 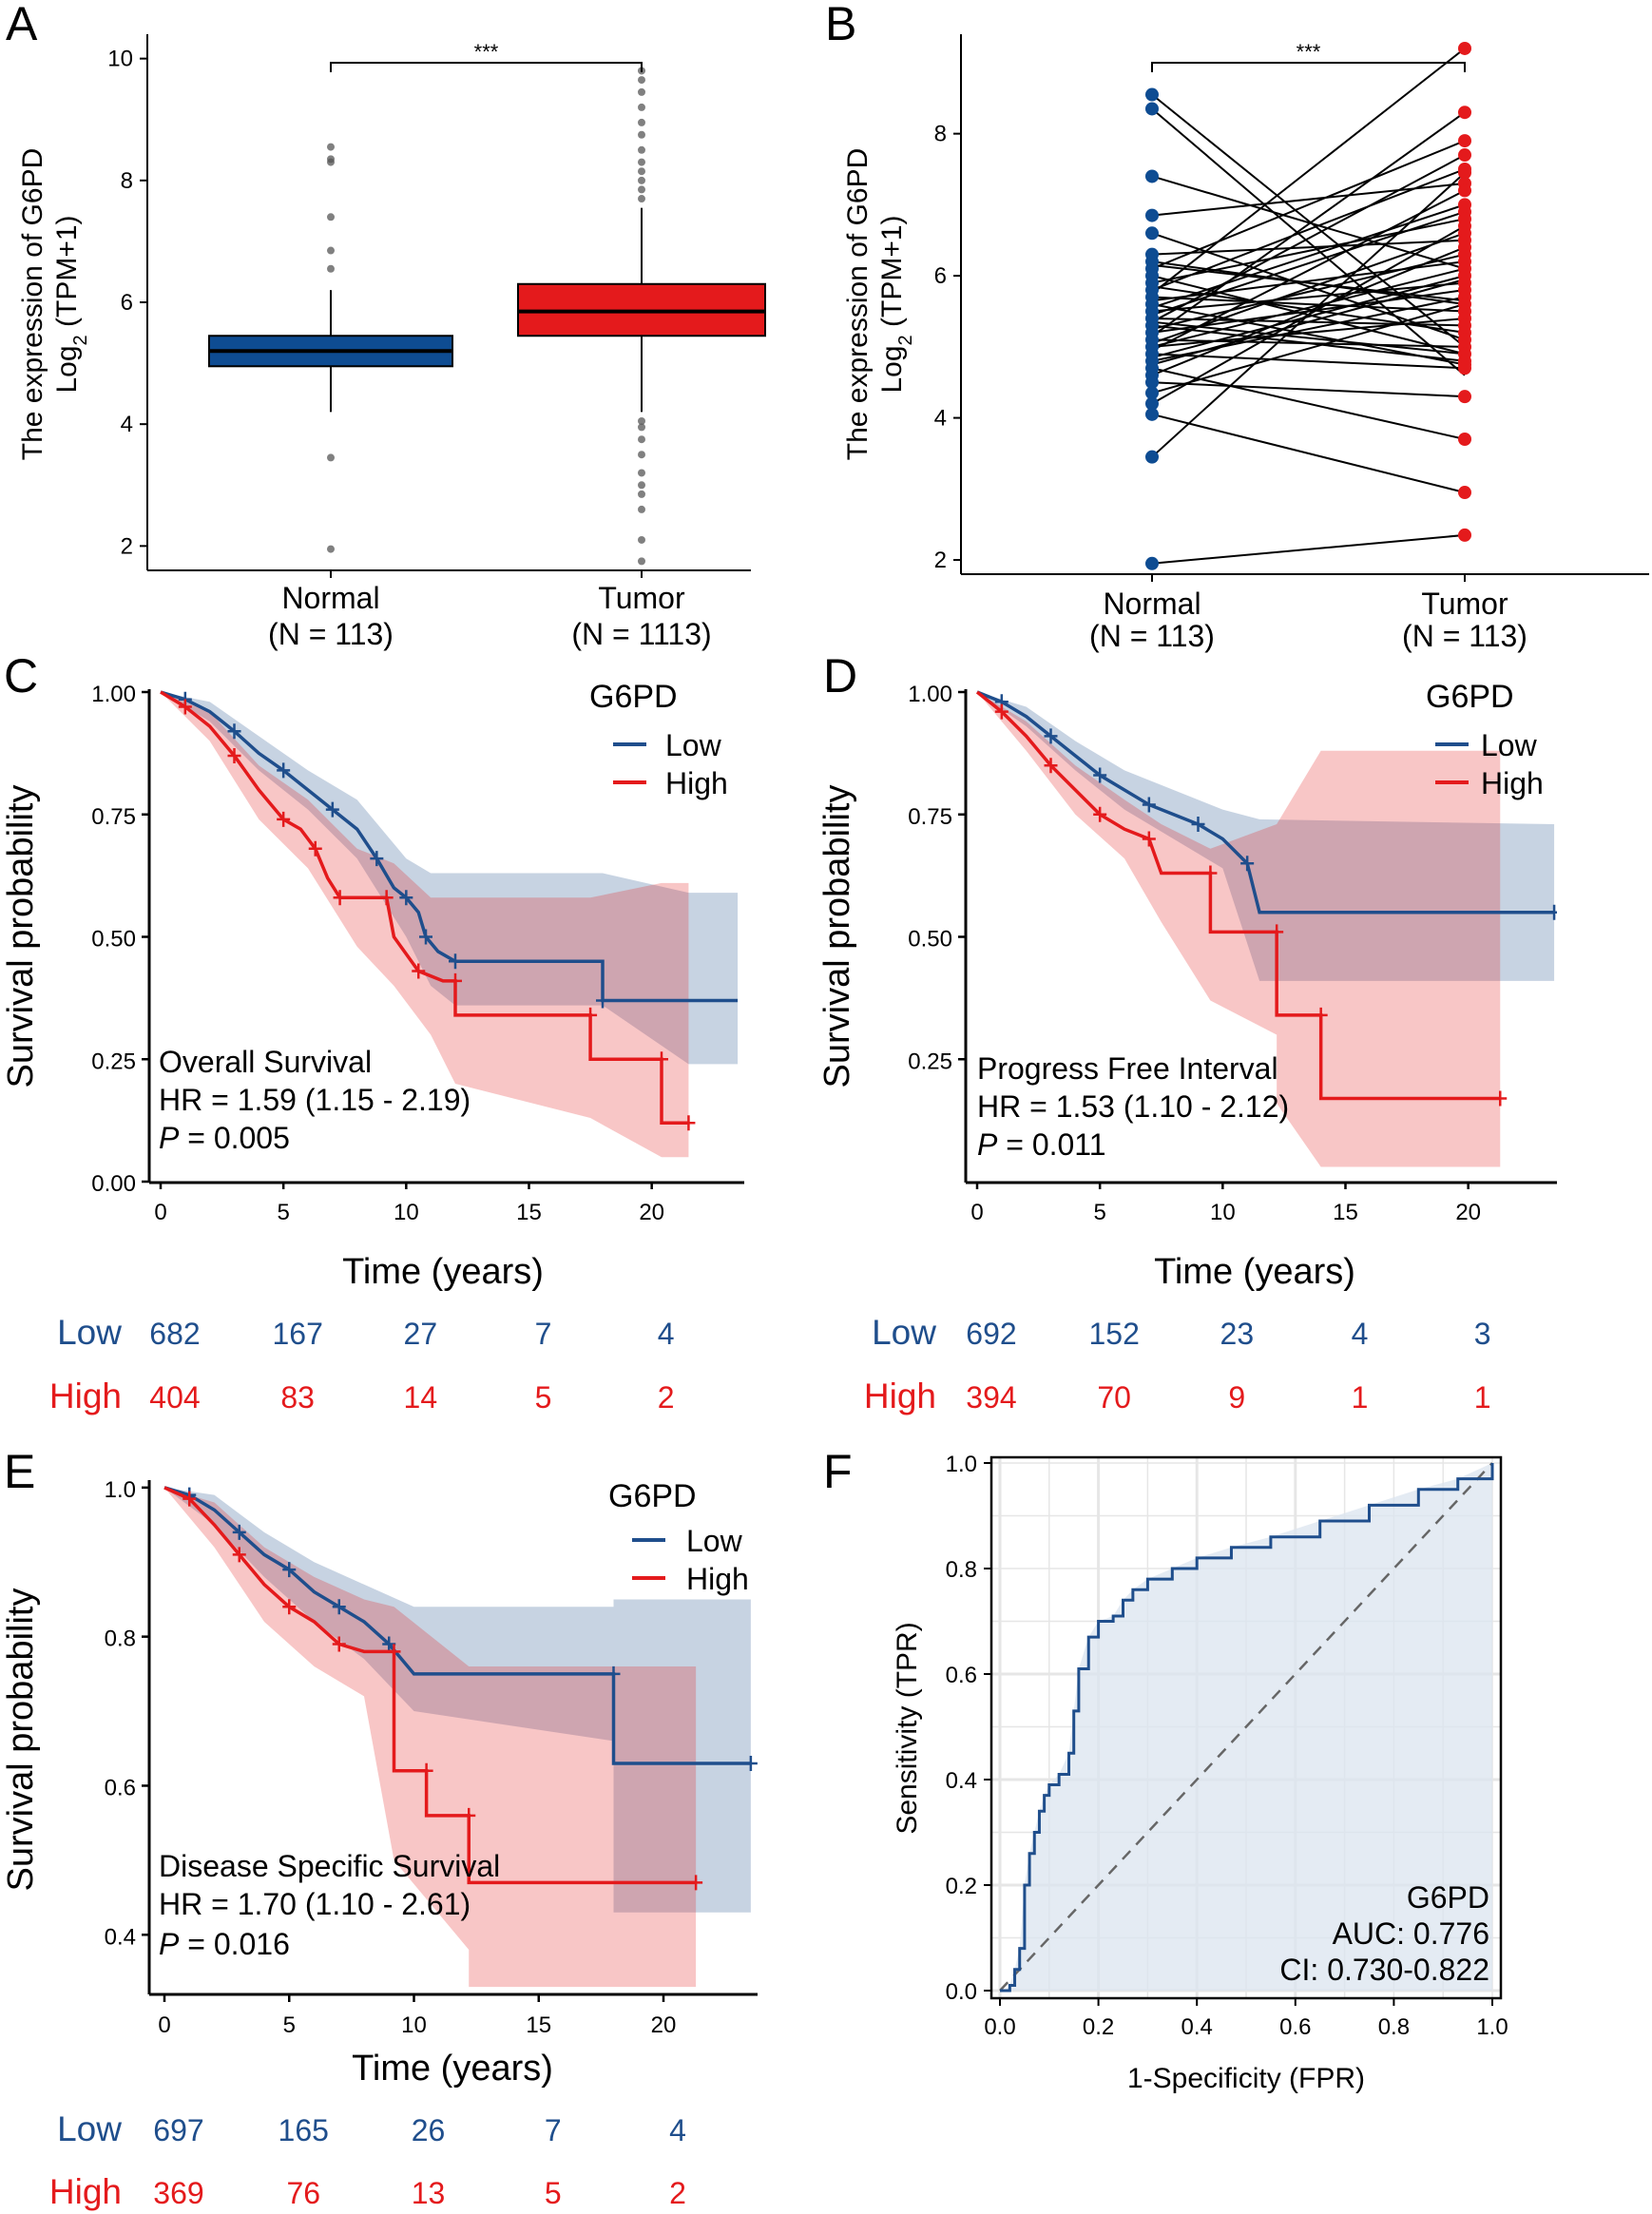 I want to click on panel-b-n-label: (N = 113), so click(x=1464, y=636).